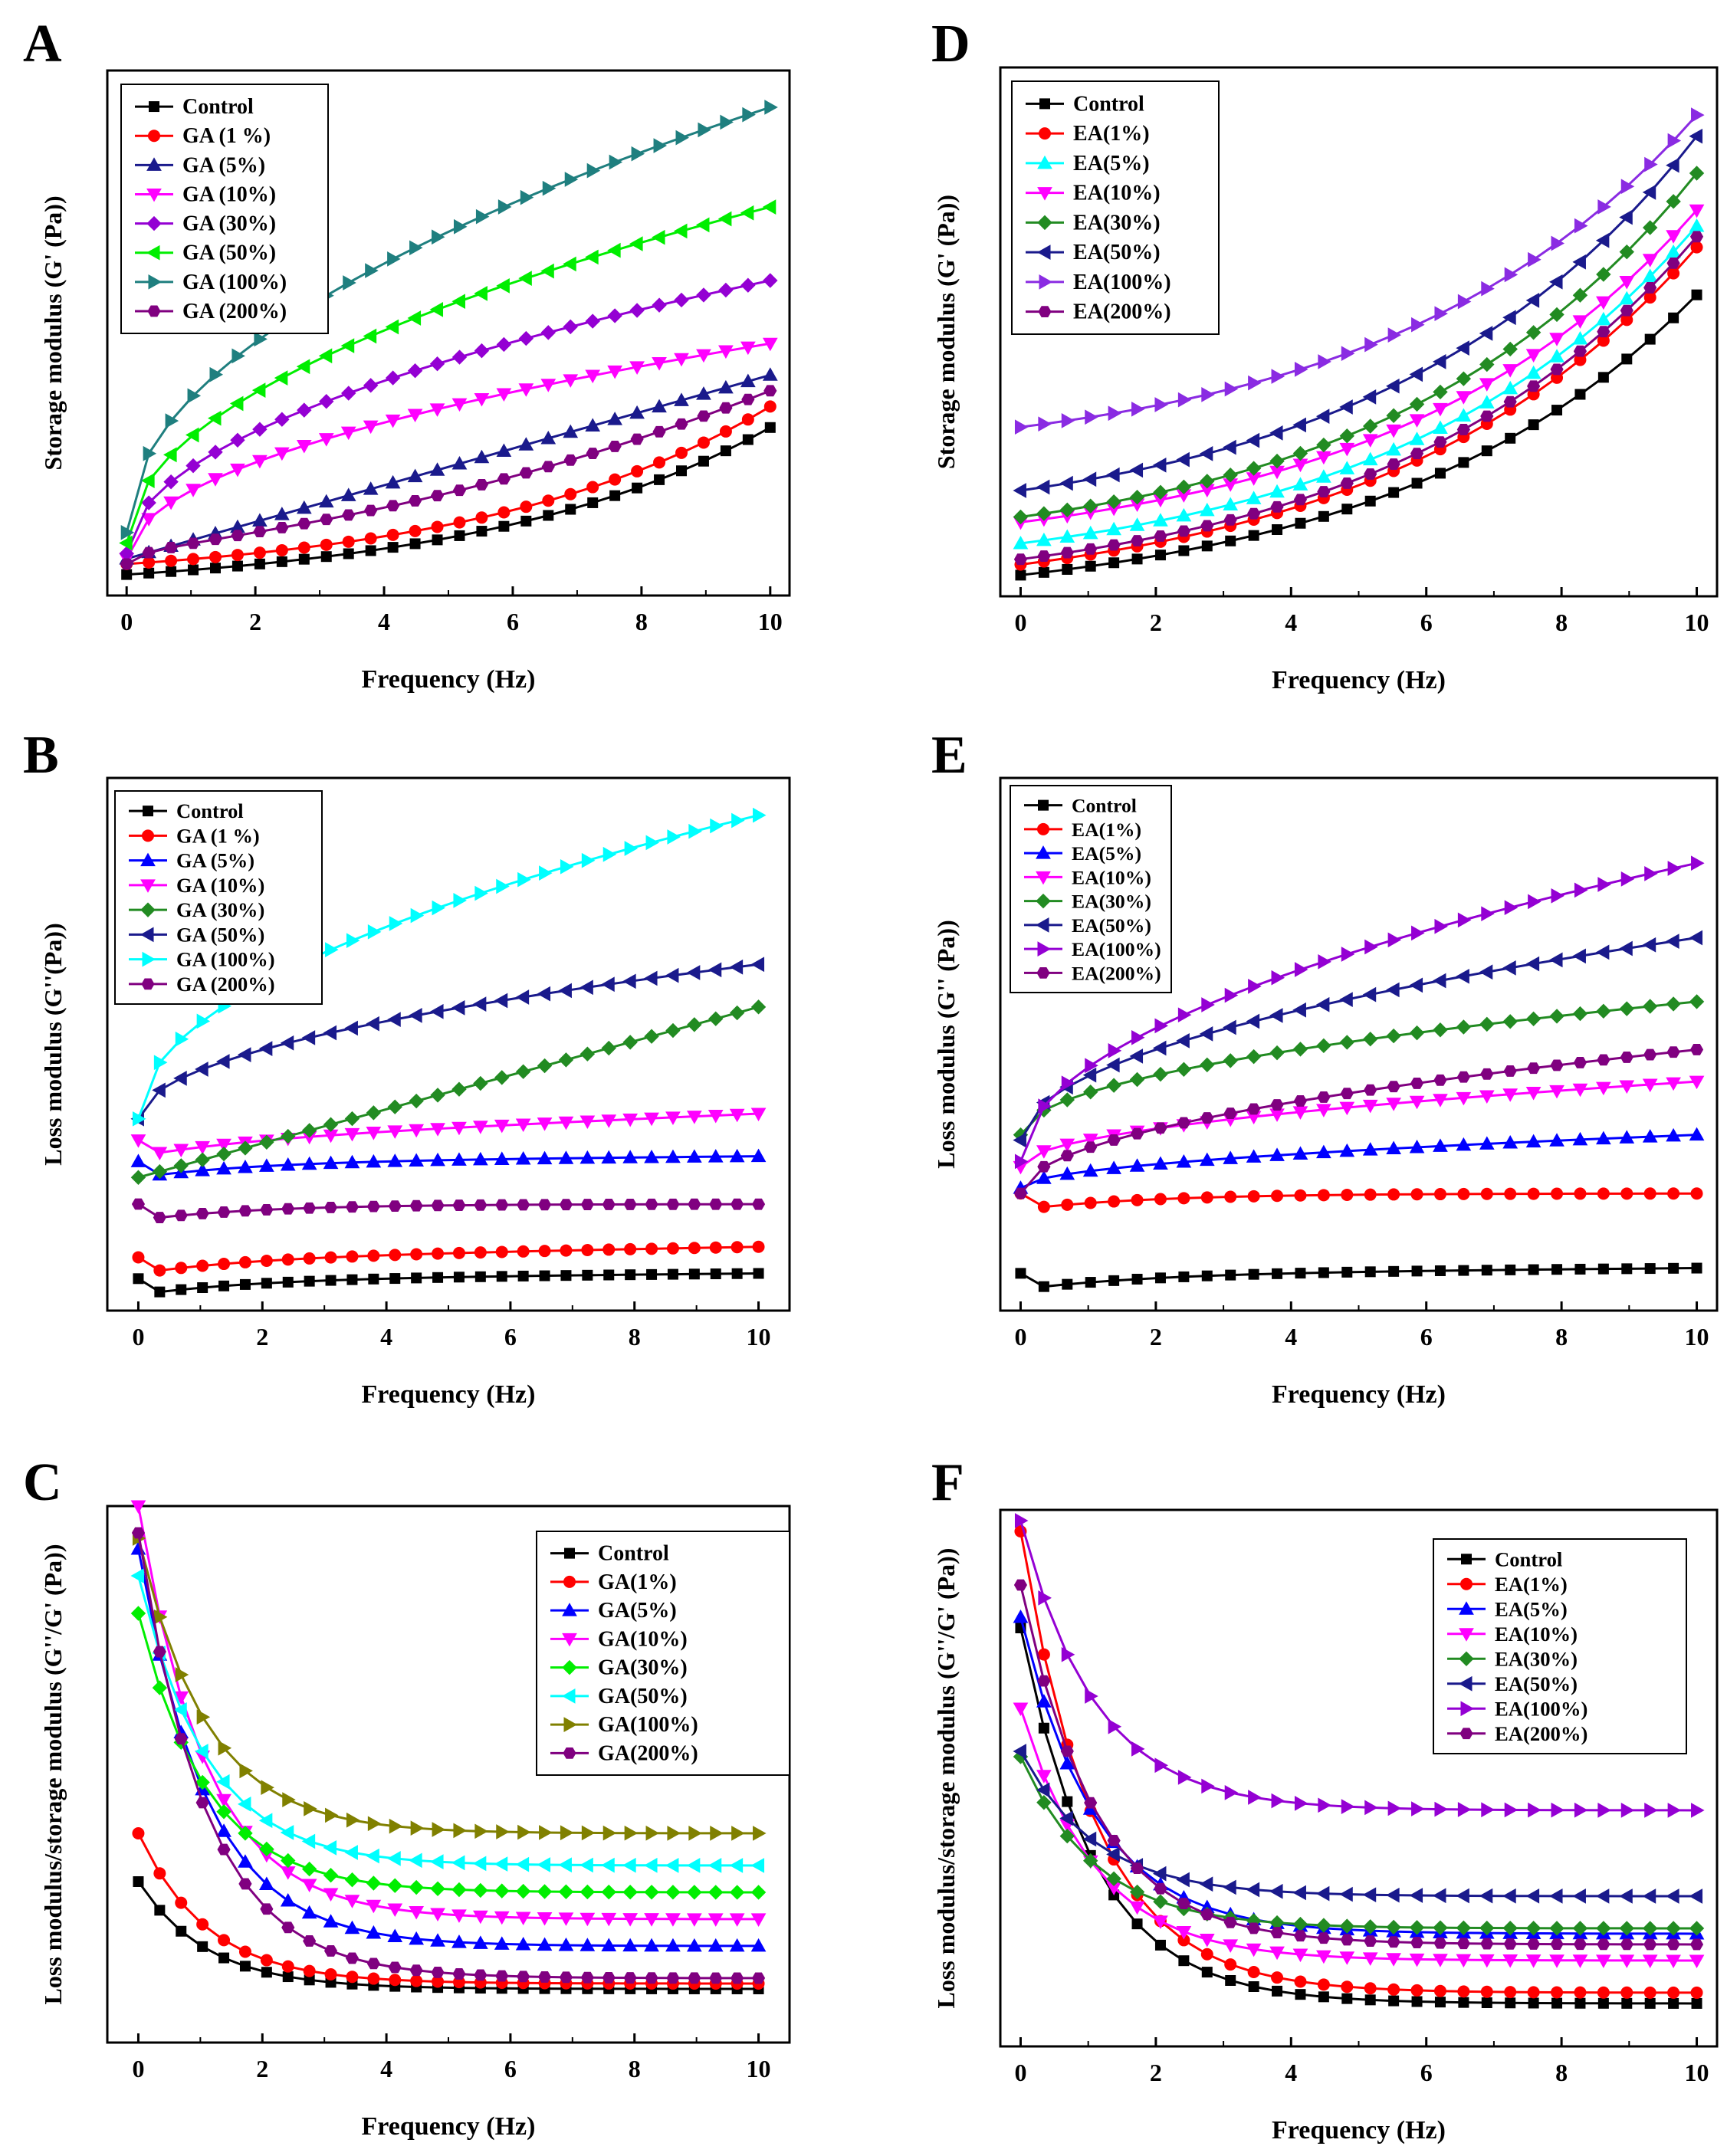 The image size is (1727, 2156). I want to click on panel-letter: B, so click(41, 755).